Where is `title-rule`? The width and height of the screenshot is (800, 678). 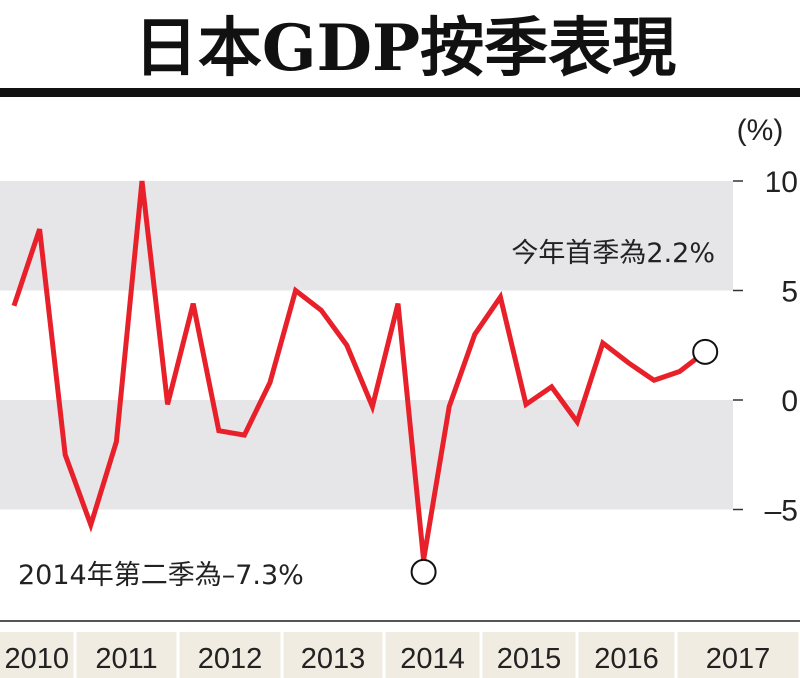
title-rule is located at coordinates (400, 92).